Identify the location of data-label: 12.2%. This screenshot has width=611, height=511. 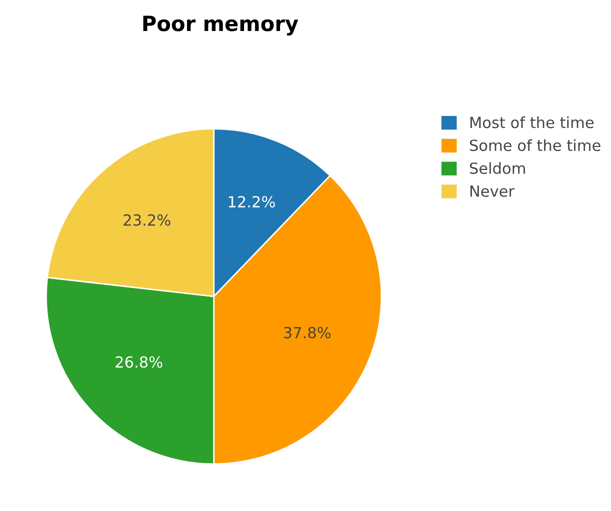
(251, 202).